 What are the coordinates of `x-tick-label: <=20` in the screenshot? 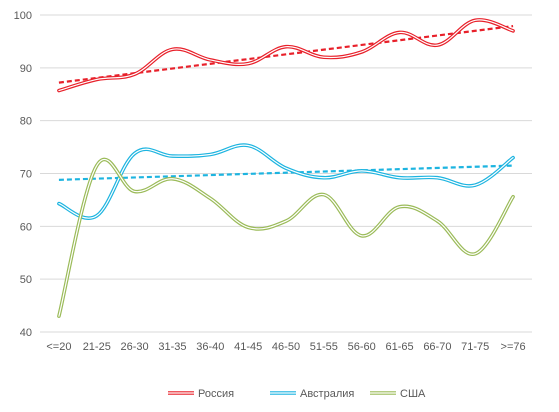 It's located at (58, 347).